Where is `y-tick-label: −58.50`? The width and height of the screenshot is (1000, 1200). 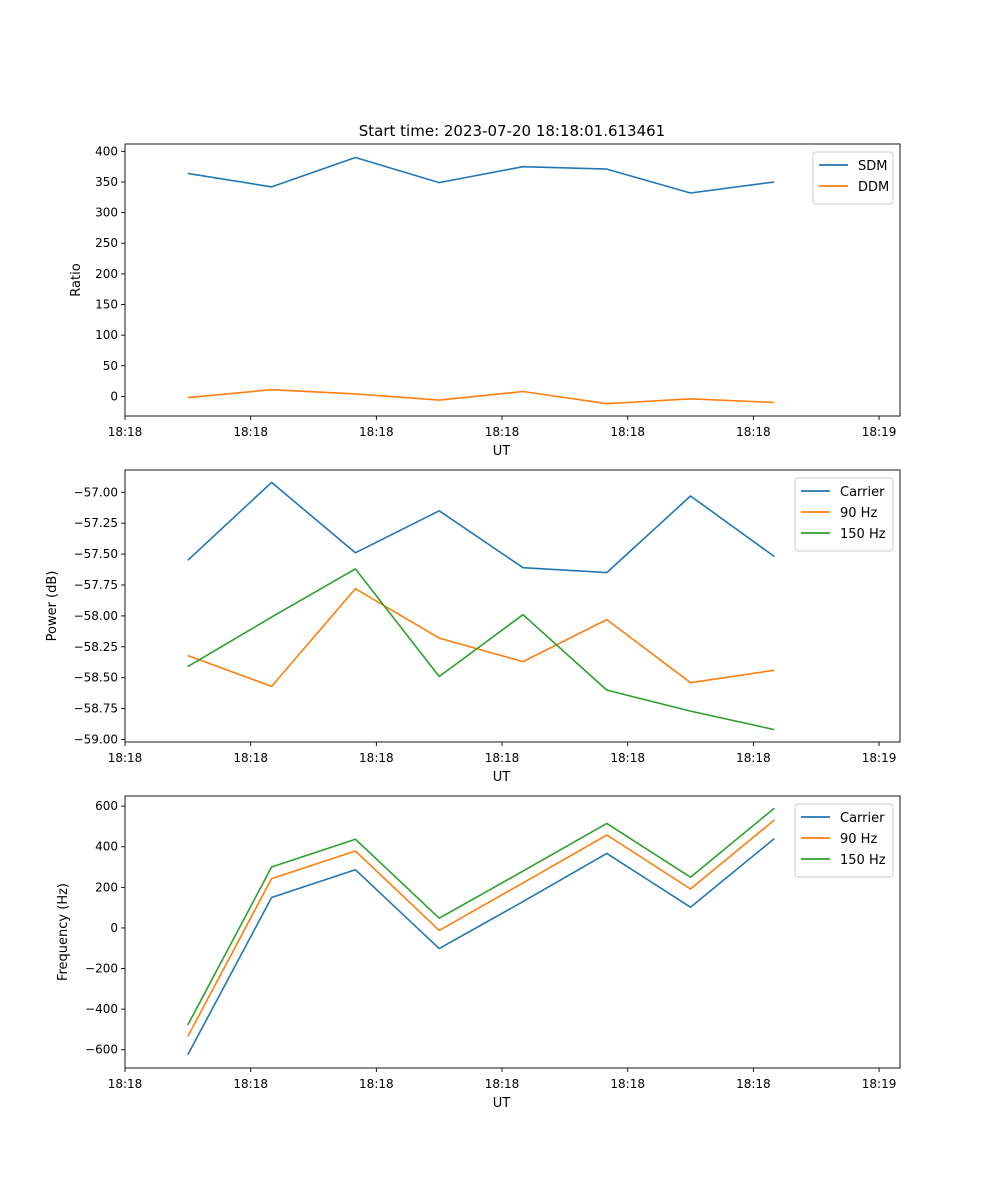 y-tick-label: −58.50 is located at coordinates (96, 678).